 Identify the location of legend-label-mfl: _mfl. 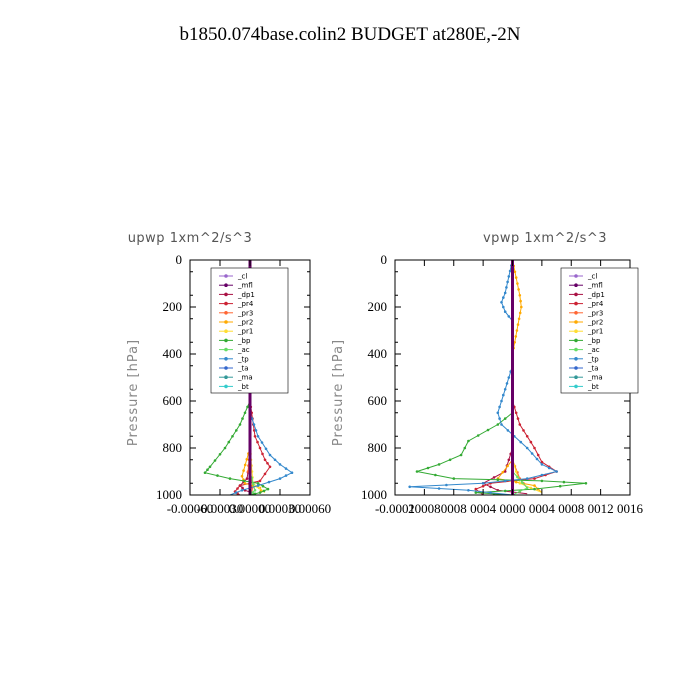
(595, 286).